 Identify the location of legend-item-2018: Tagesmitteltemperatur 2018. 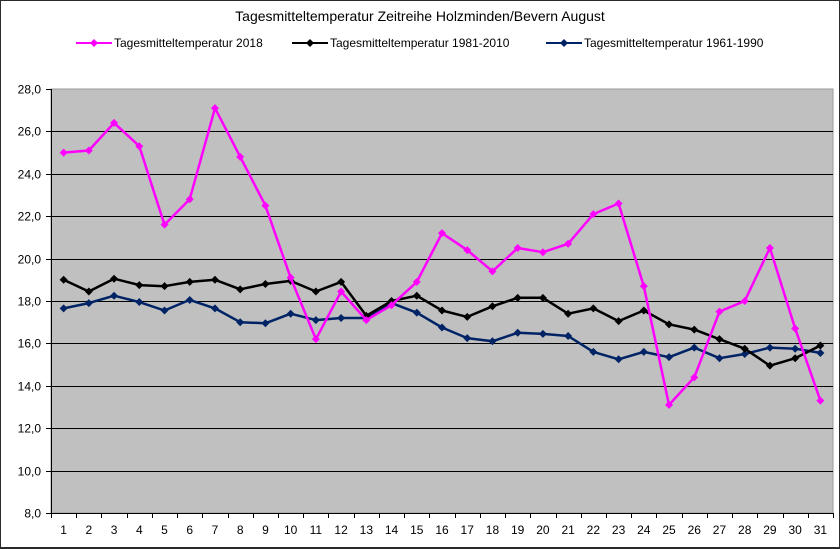
(169, 43).